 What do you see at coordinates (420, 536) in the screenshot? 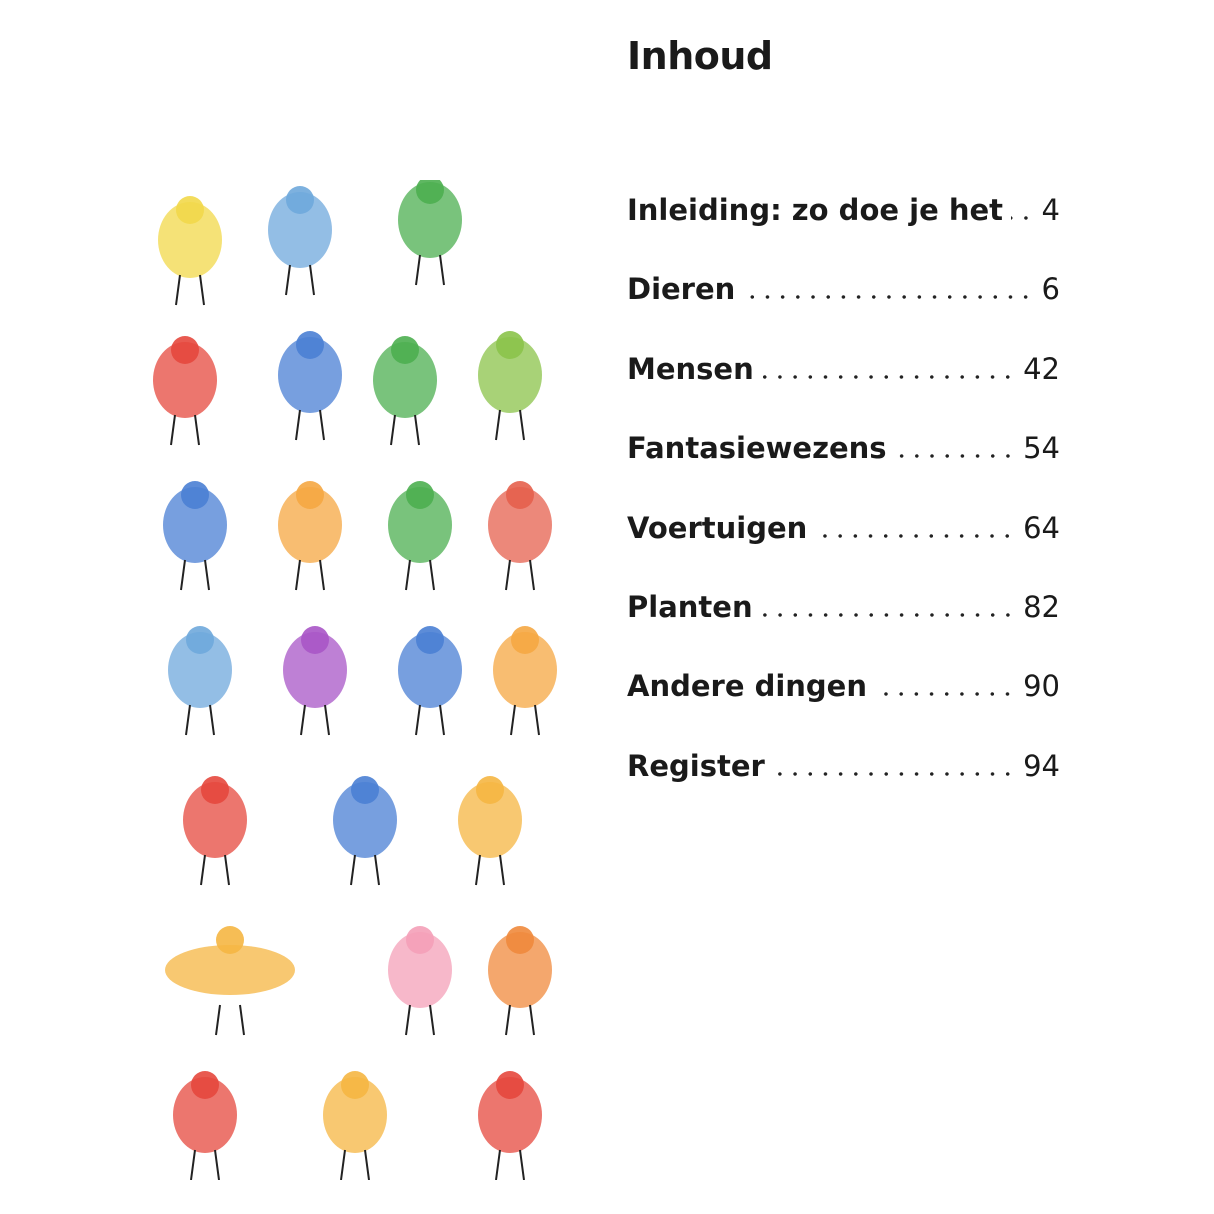
I see `hiker-icon` at bounding box center [420, 536].